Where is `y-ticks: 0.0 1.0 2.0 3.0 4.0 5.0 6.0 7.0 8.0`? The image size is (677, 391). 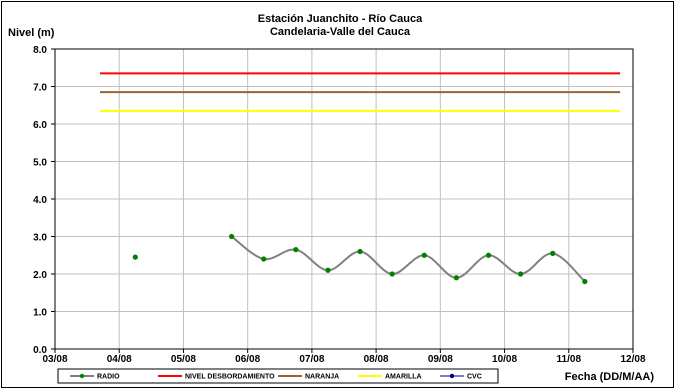 y-ticks: 0.0 1.0 2.0 3.0 4.0 5.0 6.0 7.0 8.0 is located at coordinates (44, 200).